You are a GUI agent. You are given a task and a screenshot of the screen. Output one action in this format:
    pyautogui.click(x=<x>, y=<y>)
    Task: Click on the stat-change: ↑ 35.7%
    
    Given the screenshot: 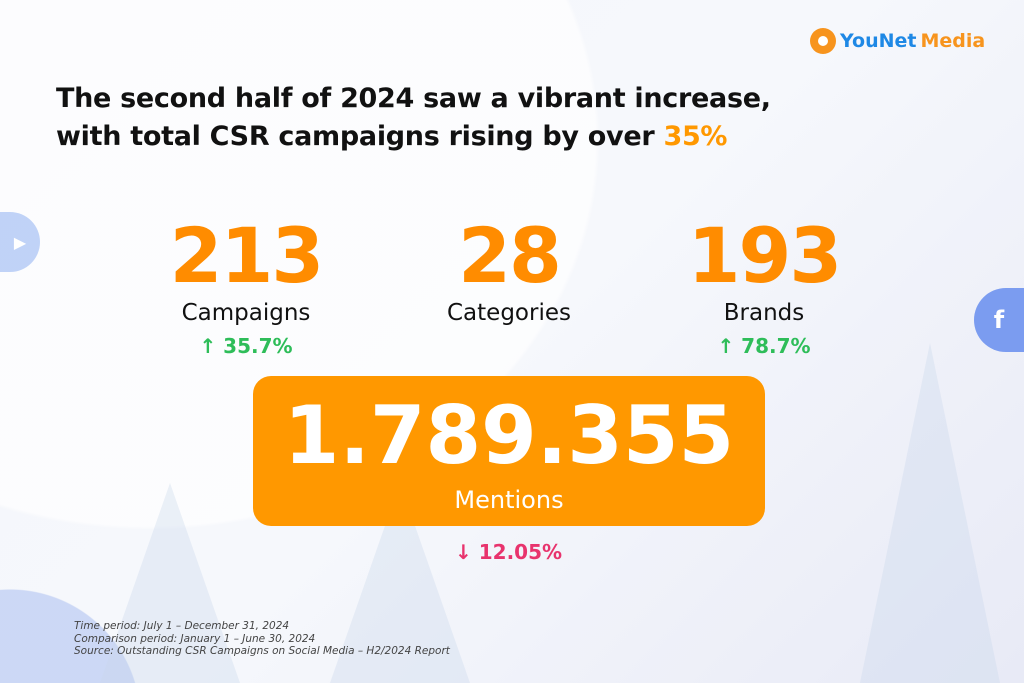 What is the action you would take?
    pyautogui.click(x=246, y=346)
    